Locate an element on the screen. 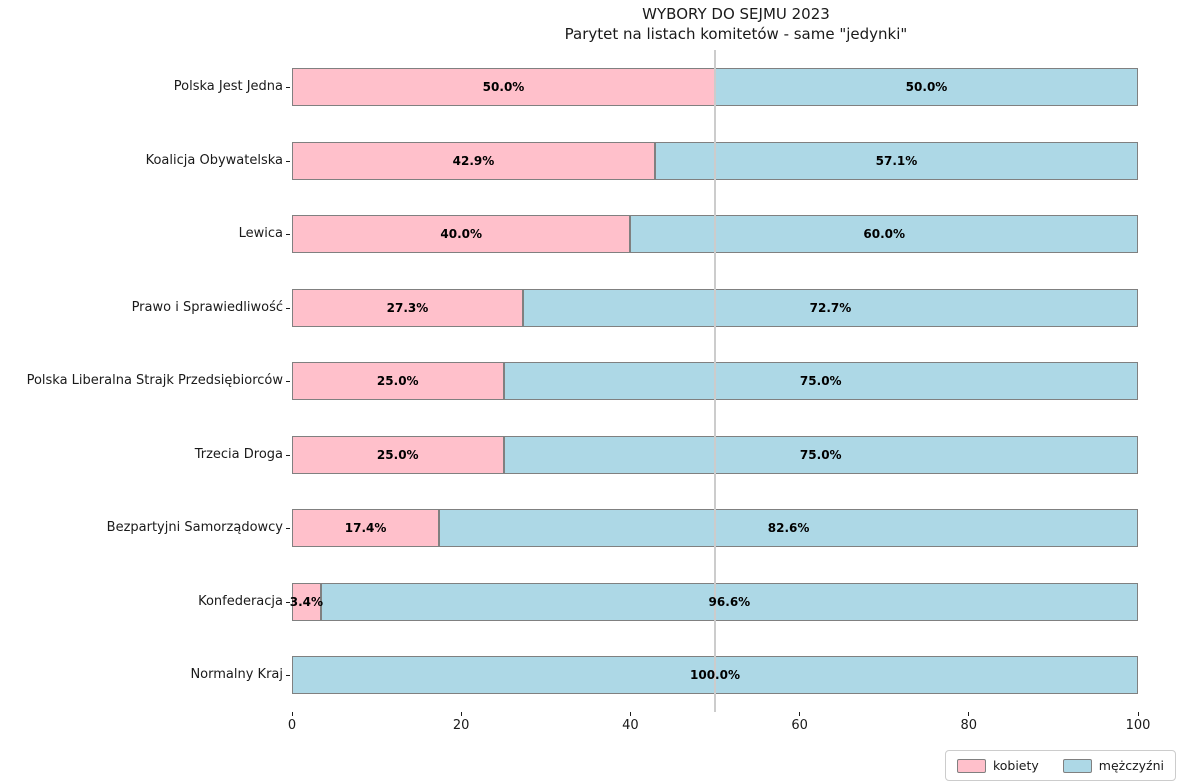 This screenshot has height=784, width=1182. bar-value-label: 72.7% is located at coordinates (830, 307).